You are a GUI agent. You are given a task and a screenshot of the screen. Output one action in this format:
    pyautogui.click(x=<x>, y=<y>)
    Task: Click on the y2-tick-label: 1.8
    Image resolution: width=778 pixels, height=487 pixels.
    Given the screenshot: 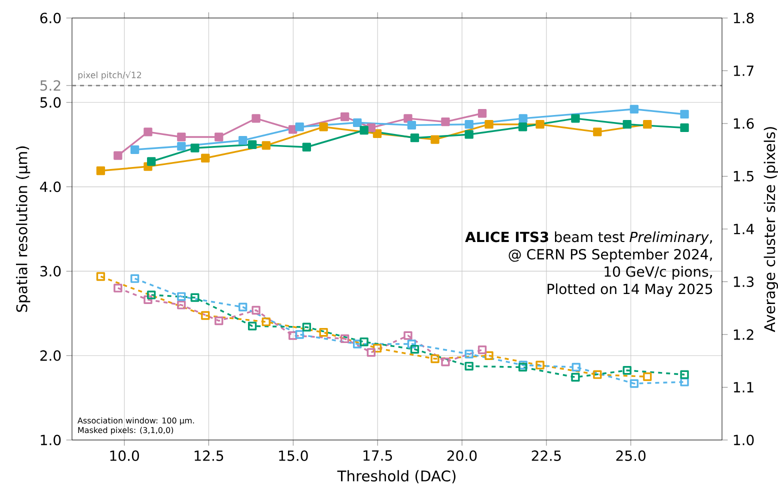 What is the action you would take?
    pyautogui.click(x=744, y=18)
    